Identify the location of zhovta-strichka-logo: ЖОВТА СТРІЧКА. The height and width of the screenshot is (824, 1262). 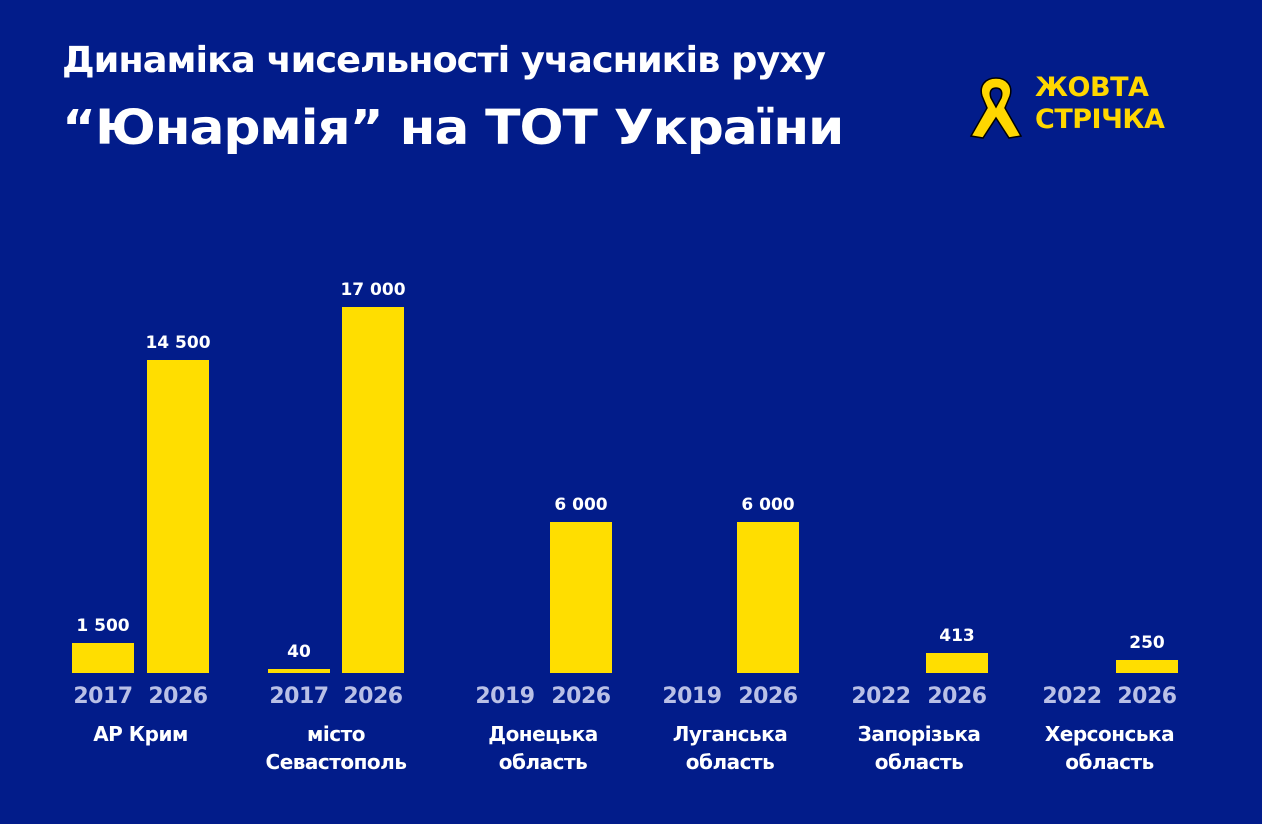
(1080, 105).